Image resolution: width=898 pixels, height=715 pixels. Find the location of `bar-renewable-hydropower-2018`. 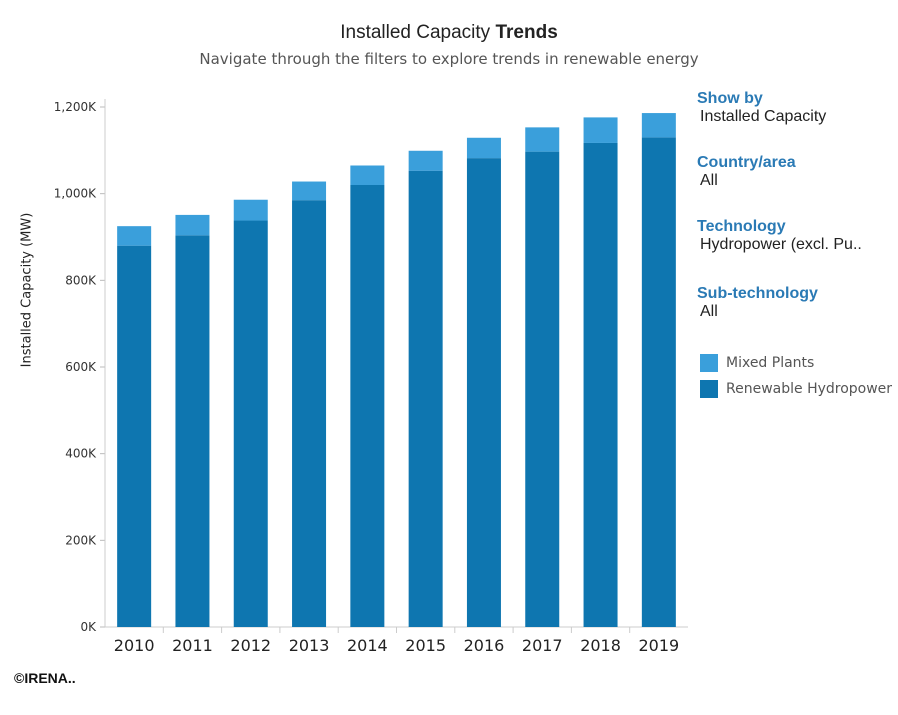

bar-renewable-hydropower-2018 is located at coordinates (600, 384).